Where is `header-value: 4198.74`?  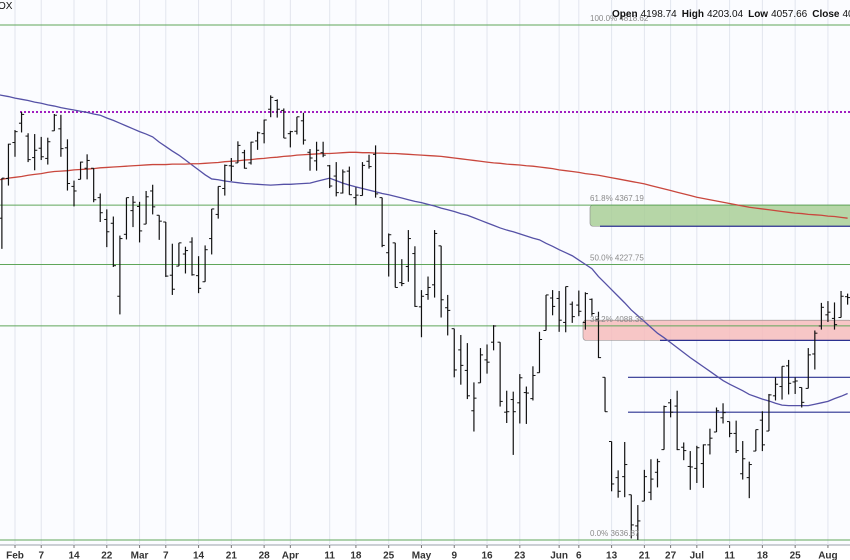 header-value: 4198.74 is located at coordinates (659, 14).